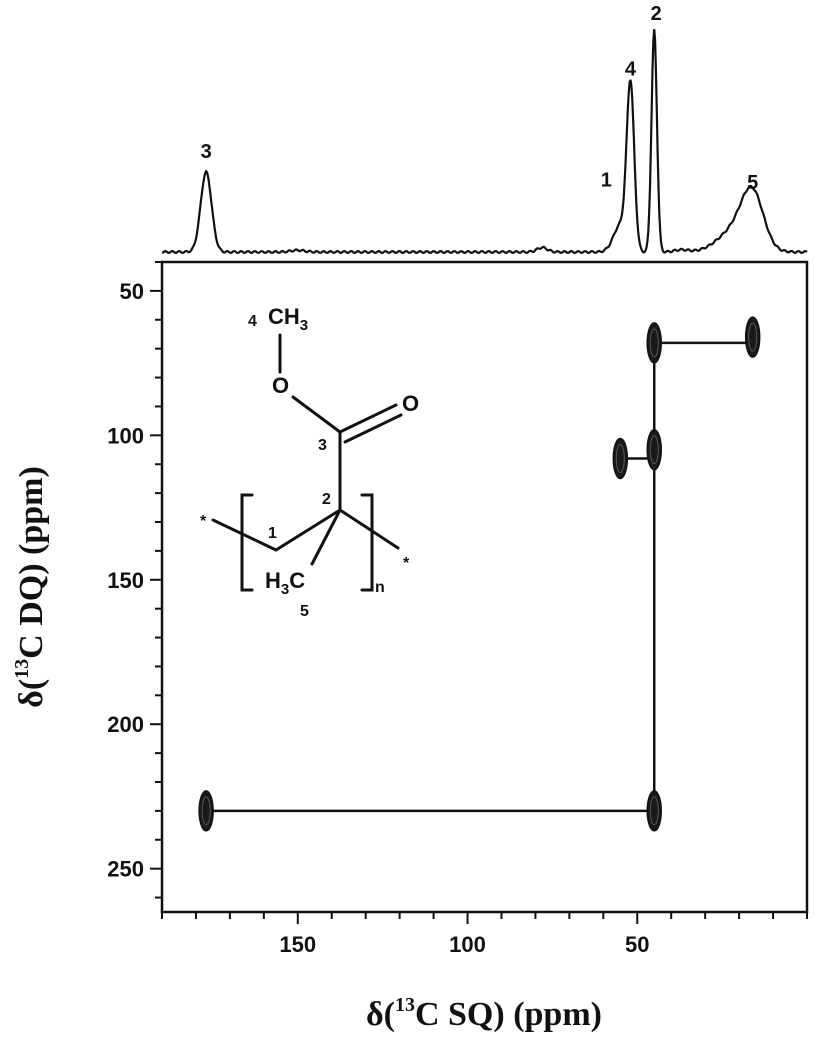 The height and width of the screenshot is (1040, 815). Describe the element at coordinates (322, 445) in the screenshot. I see `carbon-label-3: 3` at that location.